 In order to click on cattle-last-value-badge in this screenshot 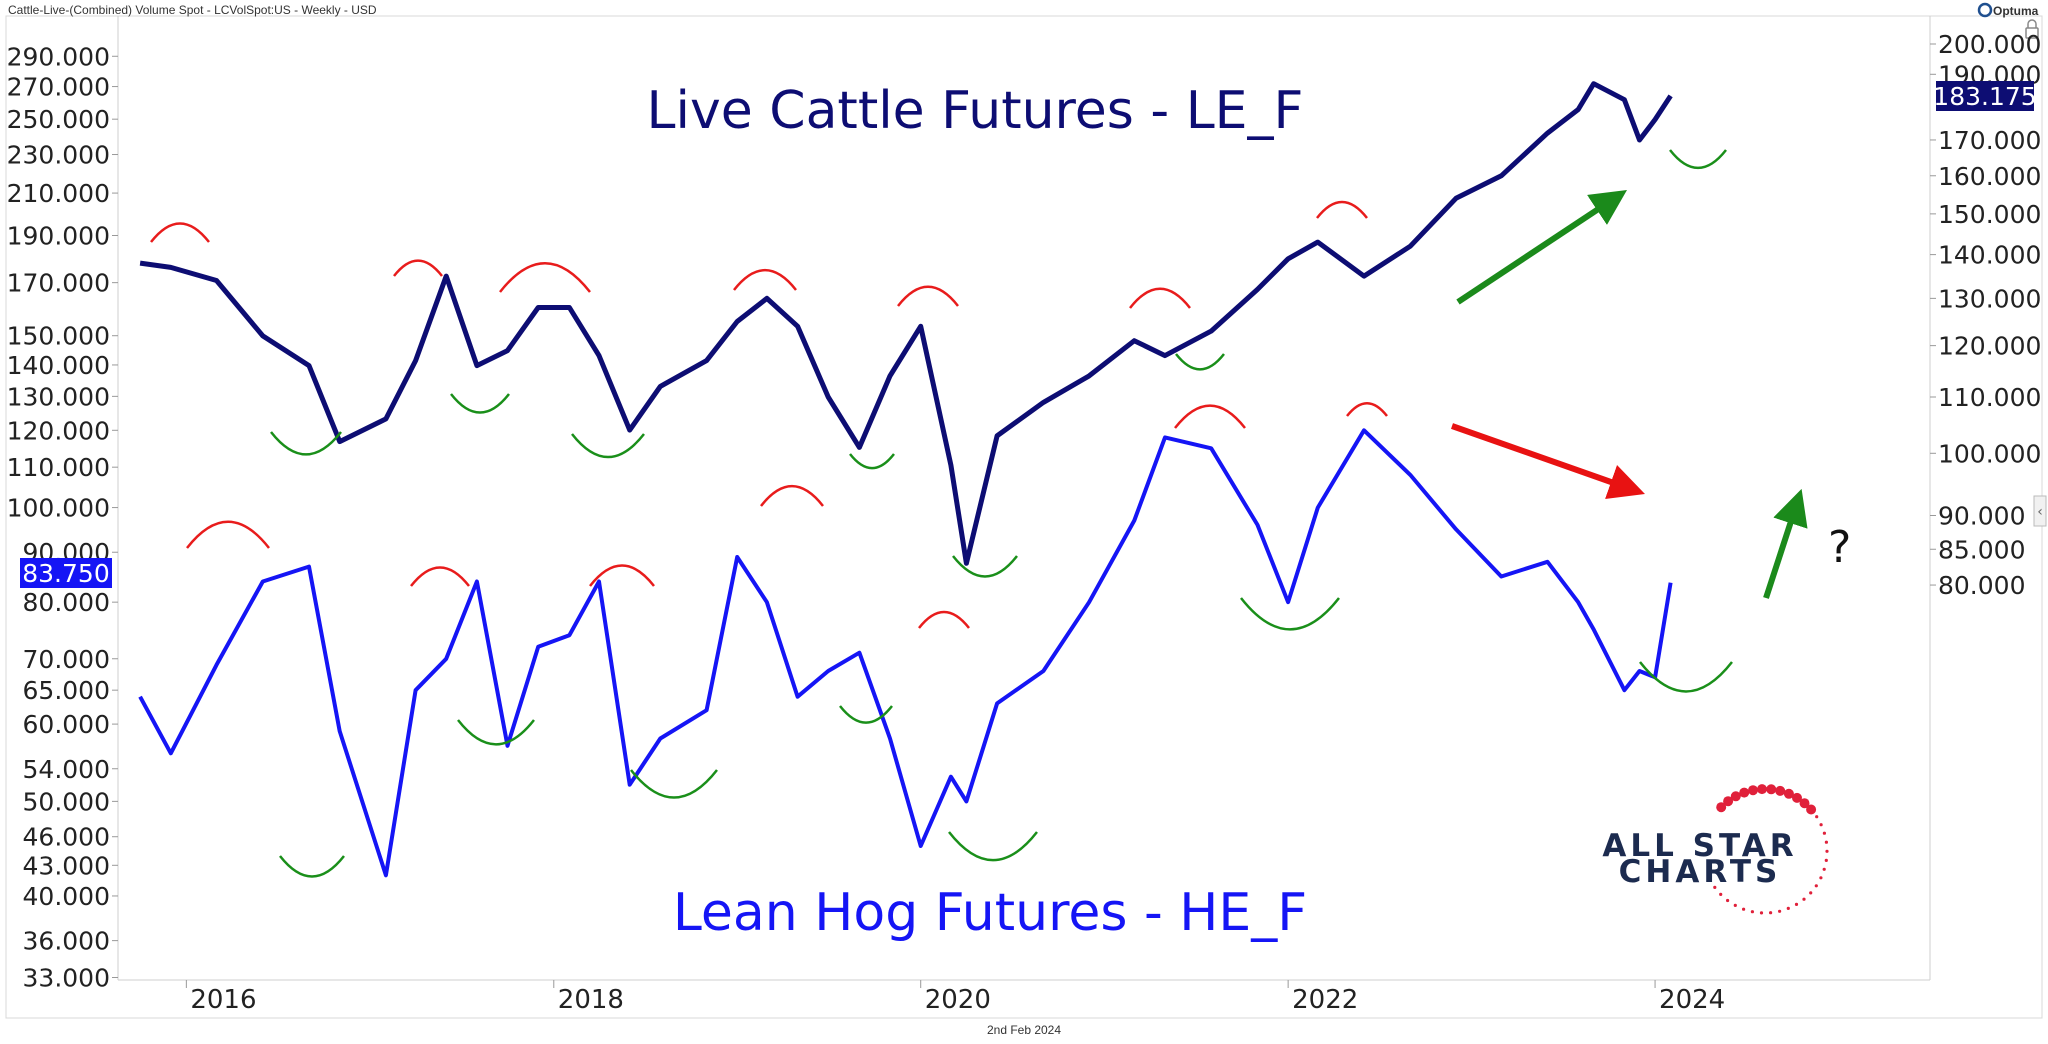, I will do `click(1985, 96)`.